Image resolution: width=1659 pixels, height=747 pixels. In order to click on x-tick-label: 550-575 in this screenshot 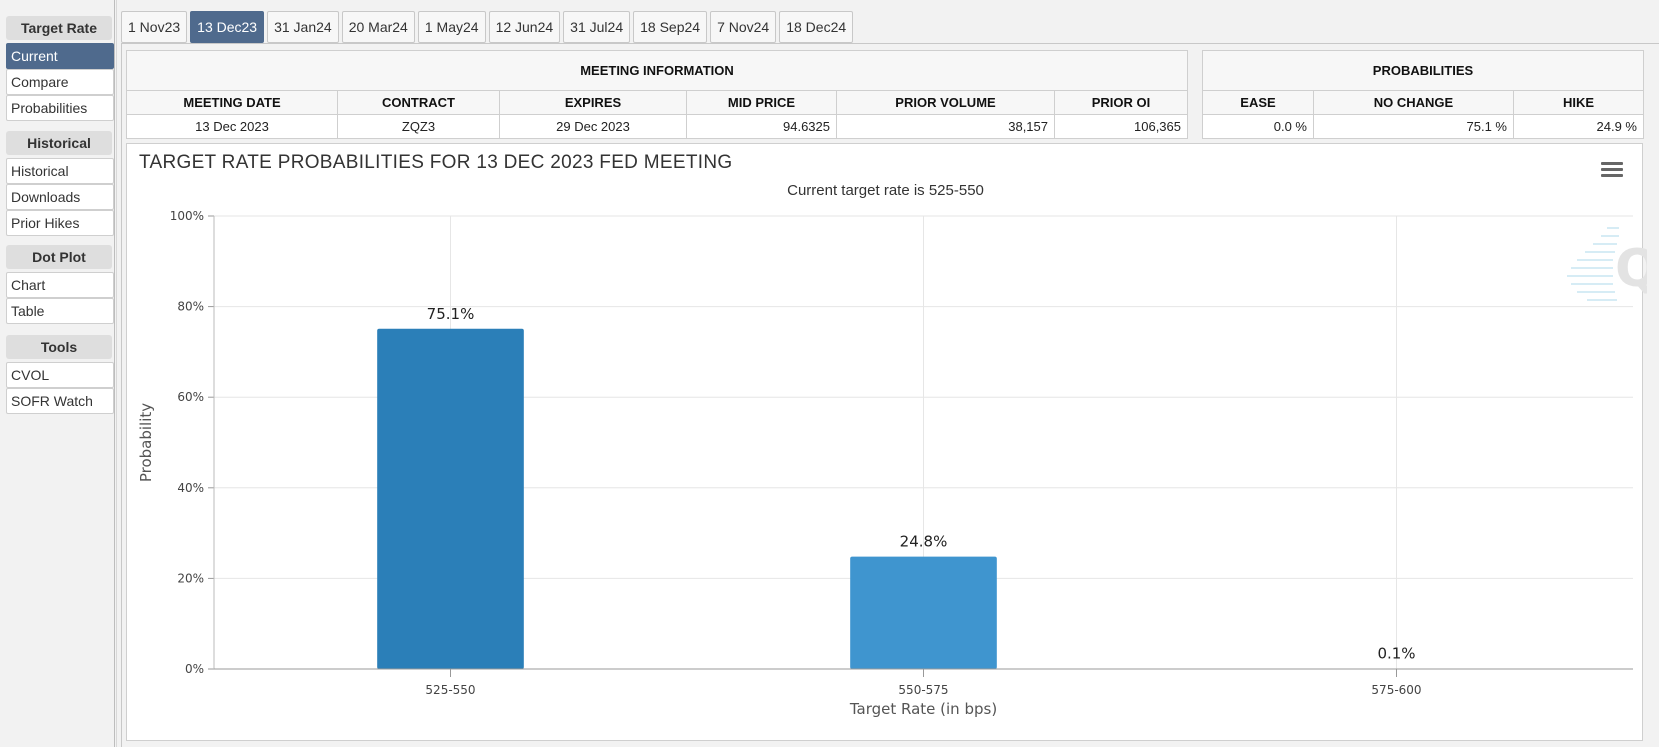, I will do `click(923, 690)`.